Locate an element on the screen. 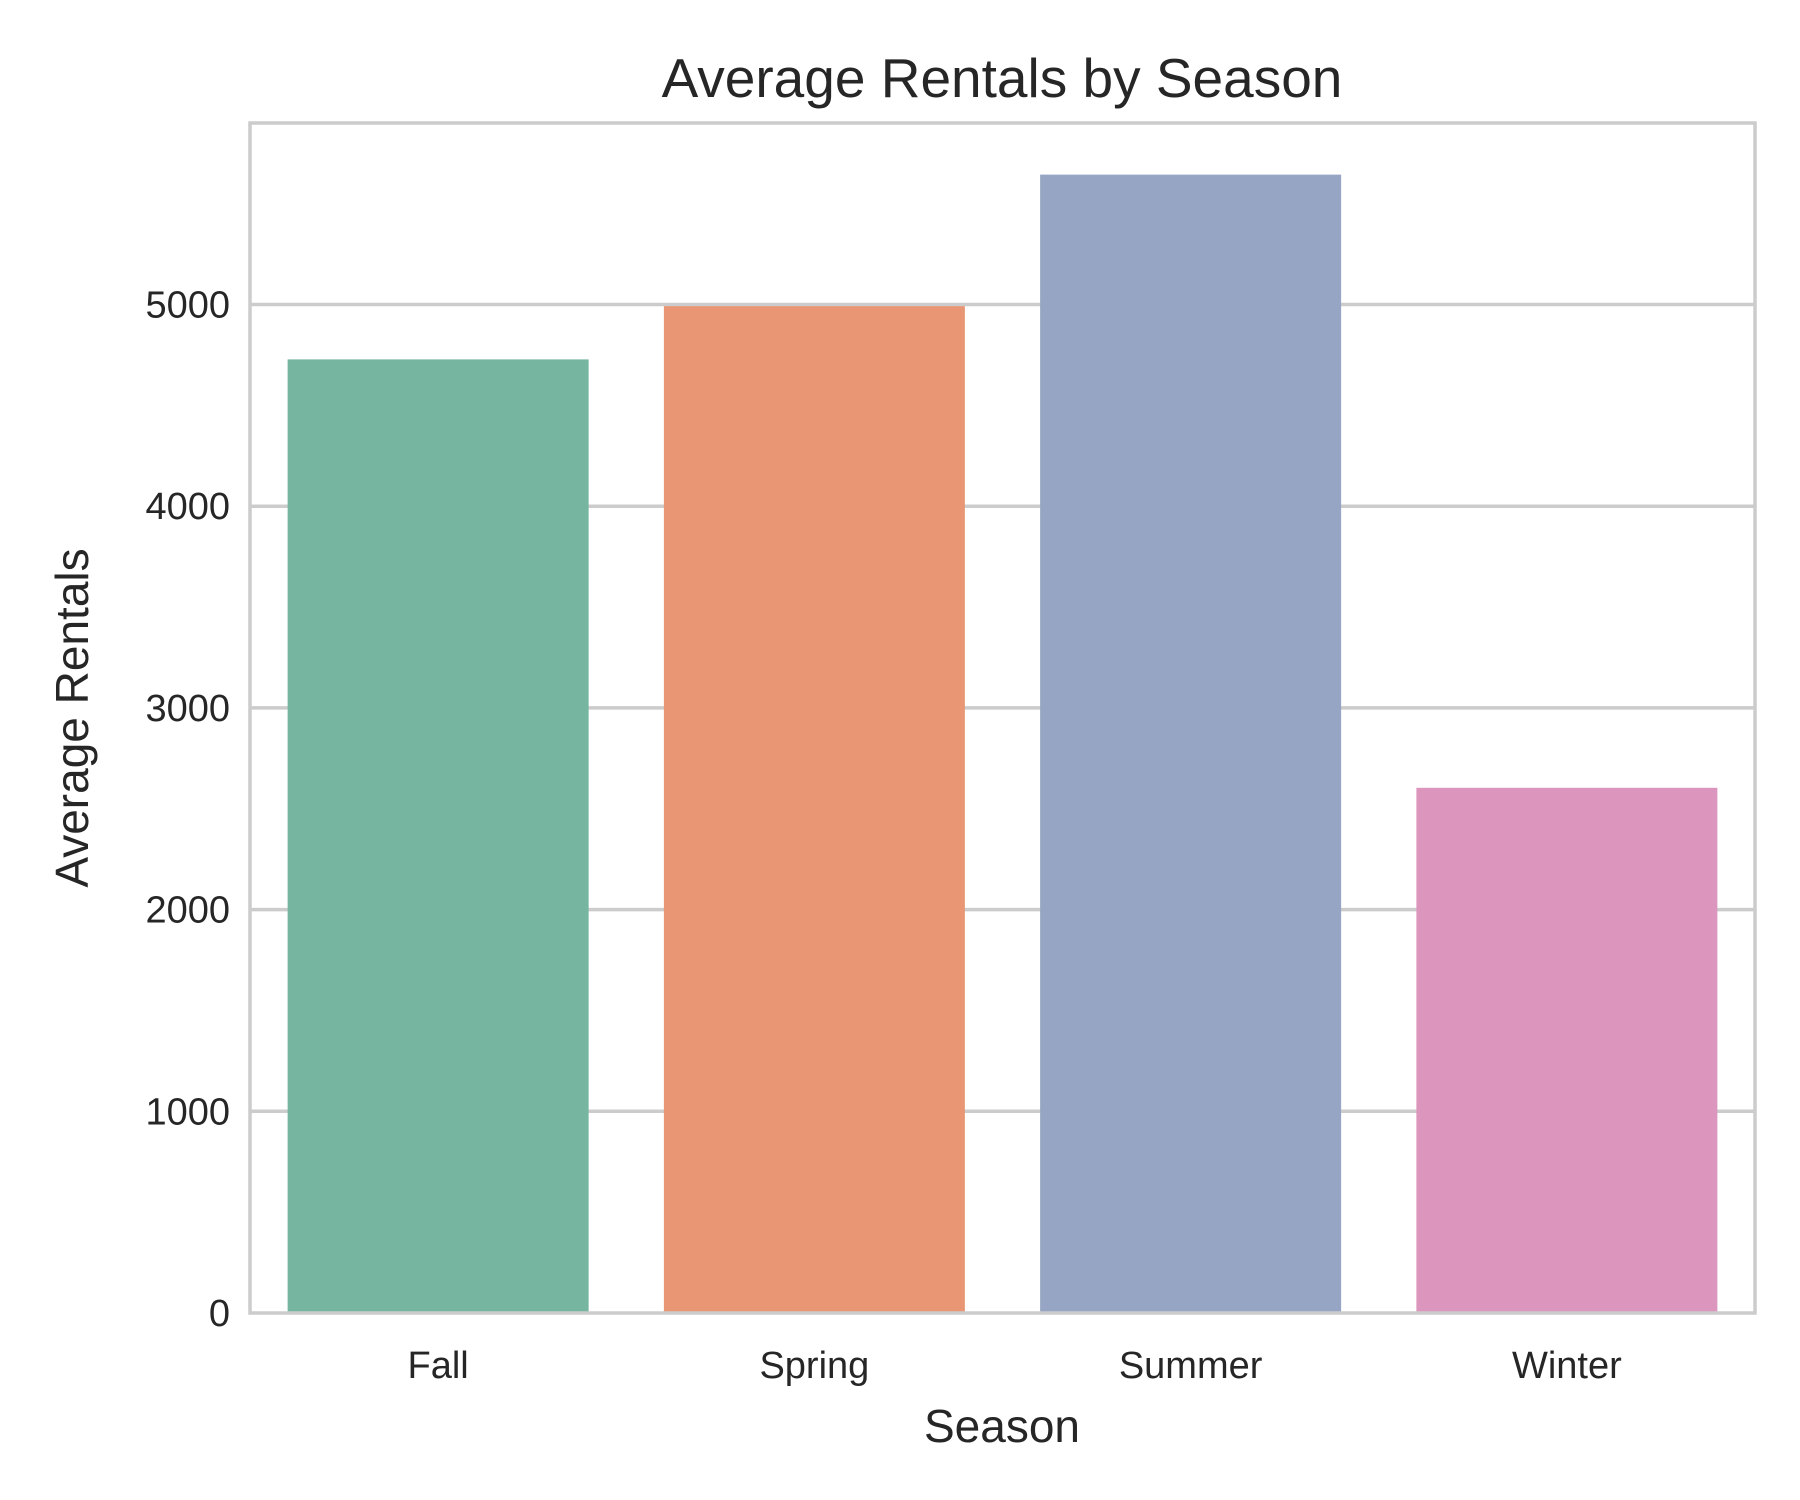 The height and width of the screenshot is (1500, 1800). bar-spring is located at coordinates (814, 809).